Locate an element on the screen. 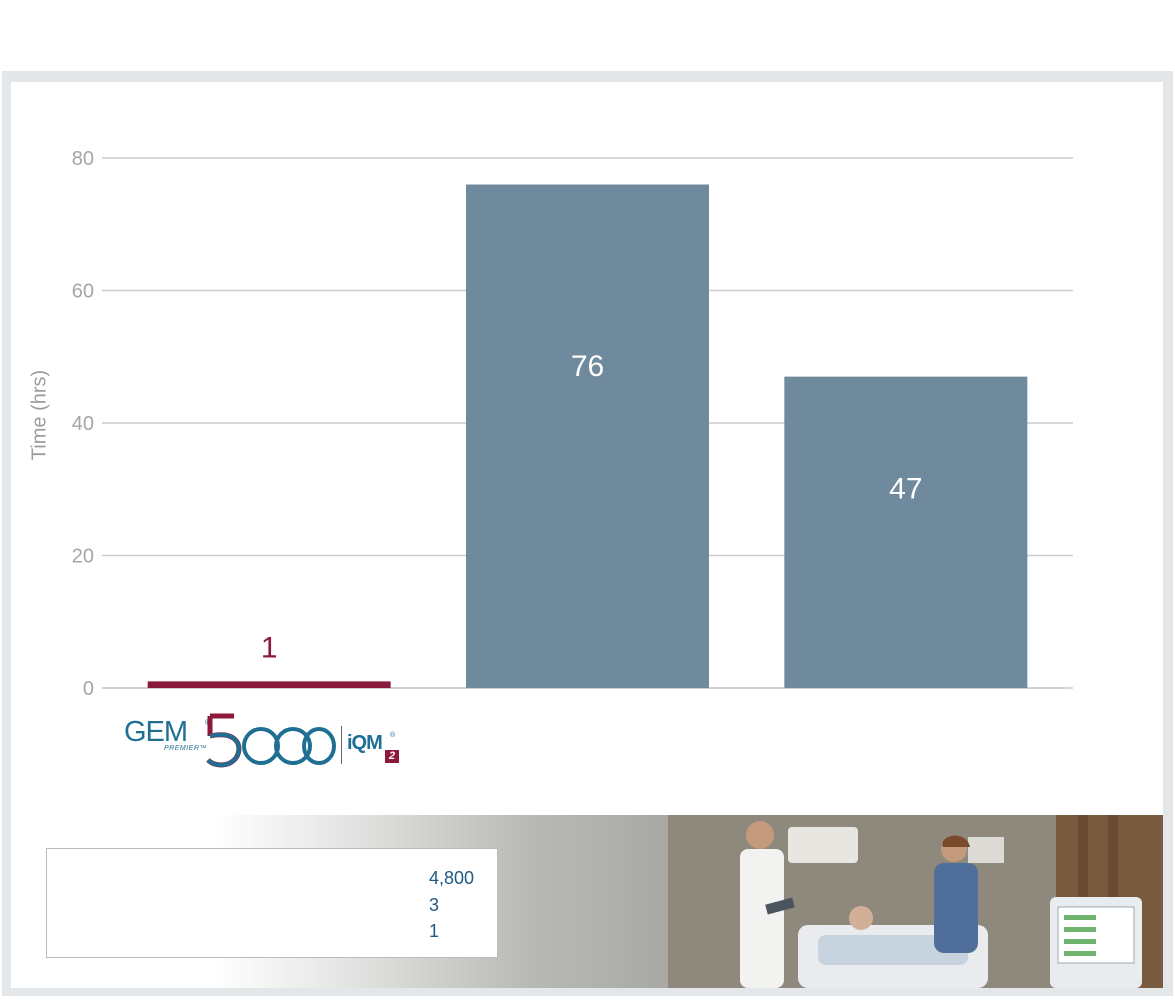  info-box: 4,800 3 1 is located at coordinates (272, 903).